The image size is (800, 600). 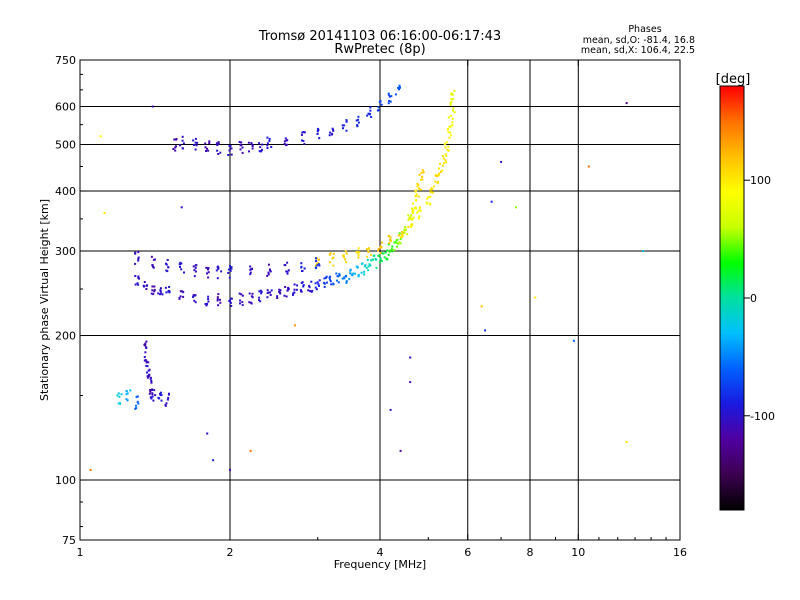 What do you see at coordinates (732, 298) in the screenshot?
I see `colorbar-gradient` at bounding box center [732, 298].